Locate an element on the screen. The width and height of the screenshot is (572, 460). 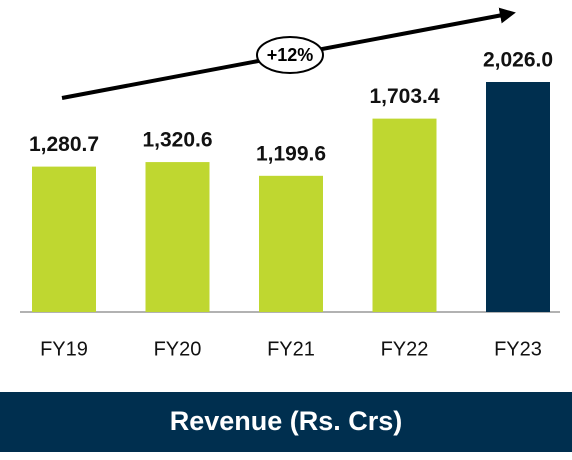
annotation: +12% is located at coordinates (290, 55).